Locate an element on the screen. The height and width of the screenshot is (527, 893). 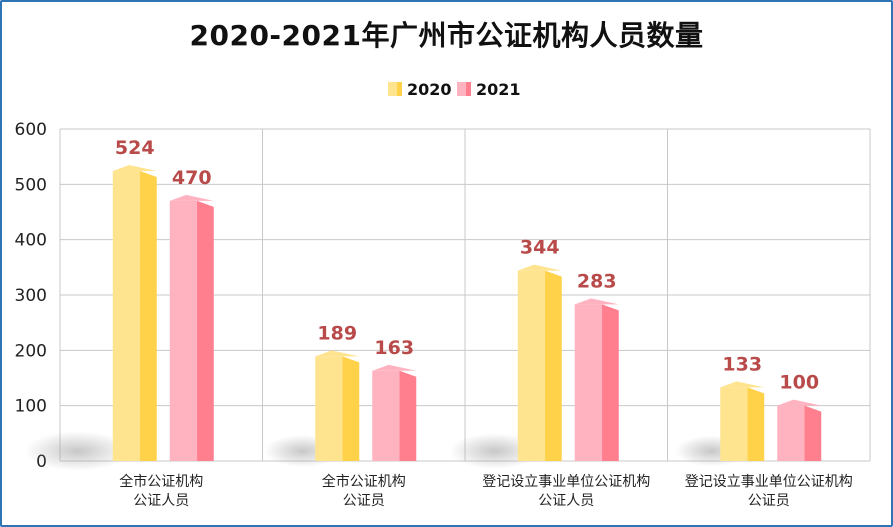
data-label: 133 is located at coordinates (742, 364).